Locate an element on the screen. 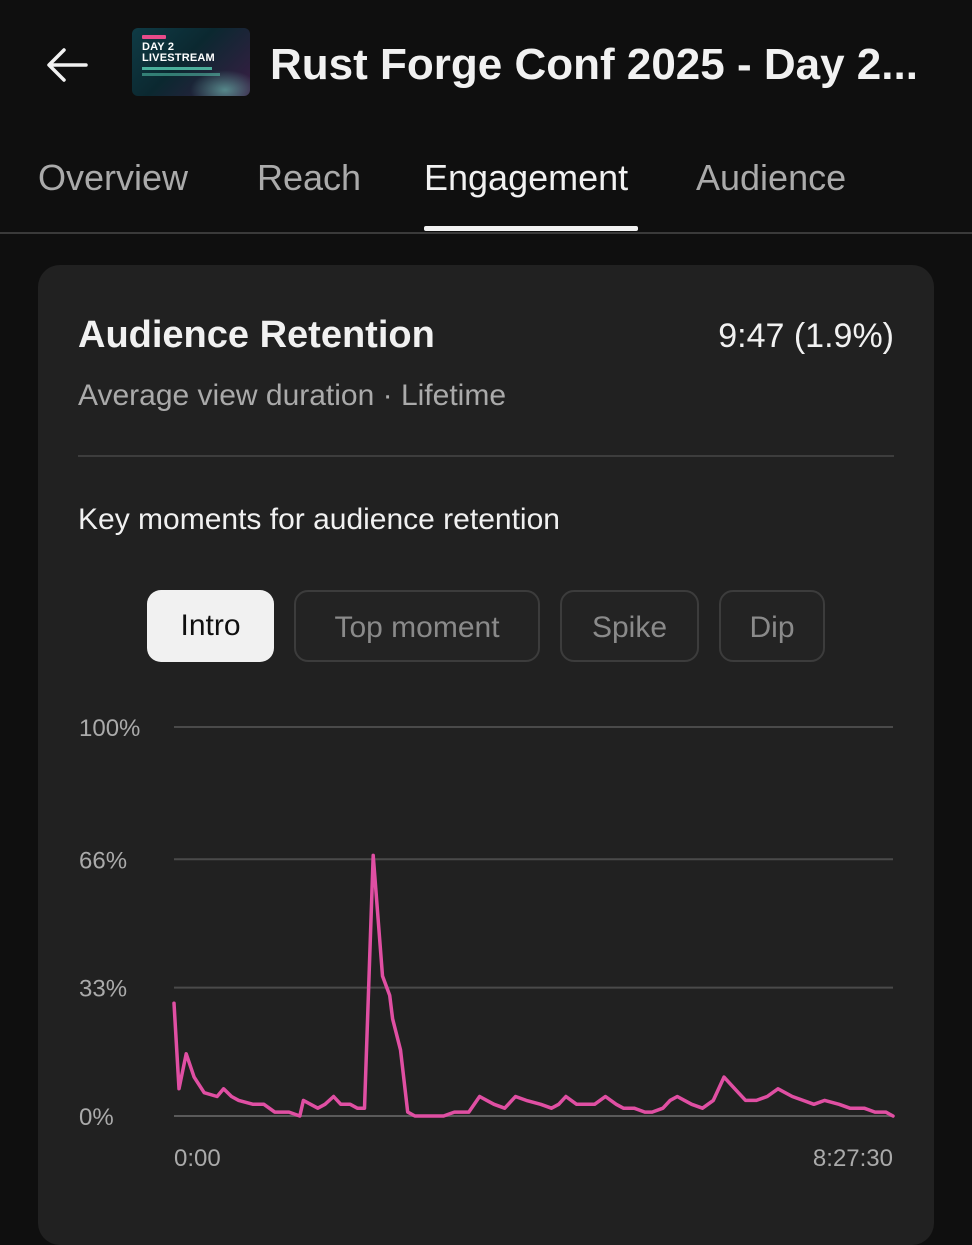 This screenshot has width=972, height=1245. arrow-left-icon is located at coordinates (67, 65).